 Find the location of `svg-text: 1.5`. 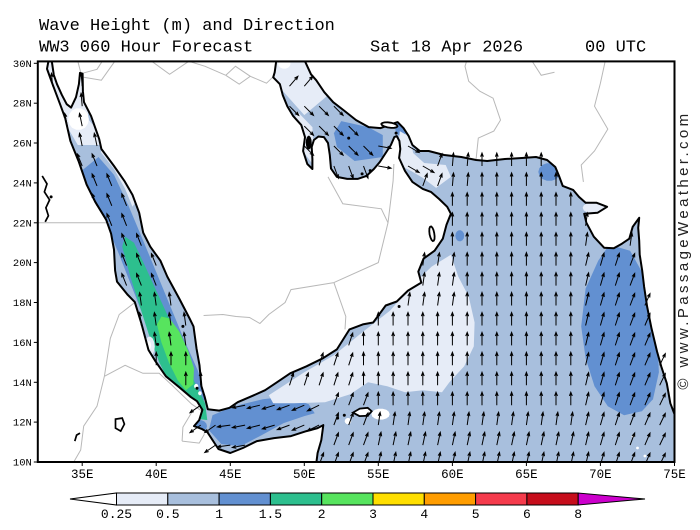

svg-text: 1.5 is located at coordinates (270, 514).